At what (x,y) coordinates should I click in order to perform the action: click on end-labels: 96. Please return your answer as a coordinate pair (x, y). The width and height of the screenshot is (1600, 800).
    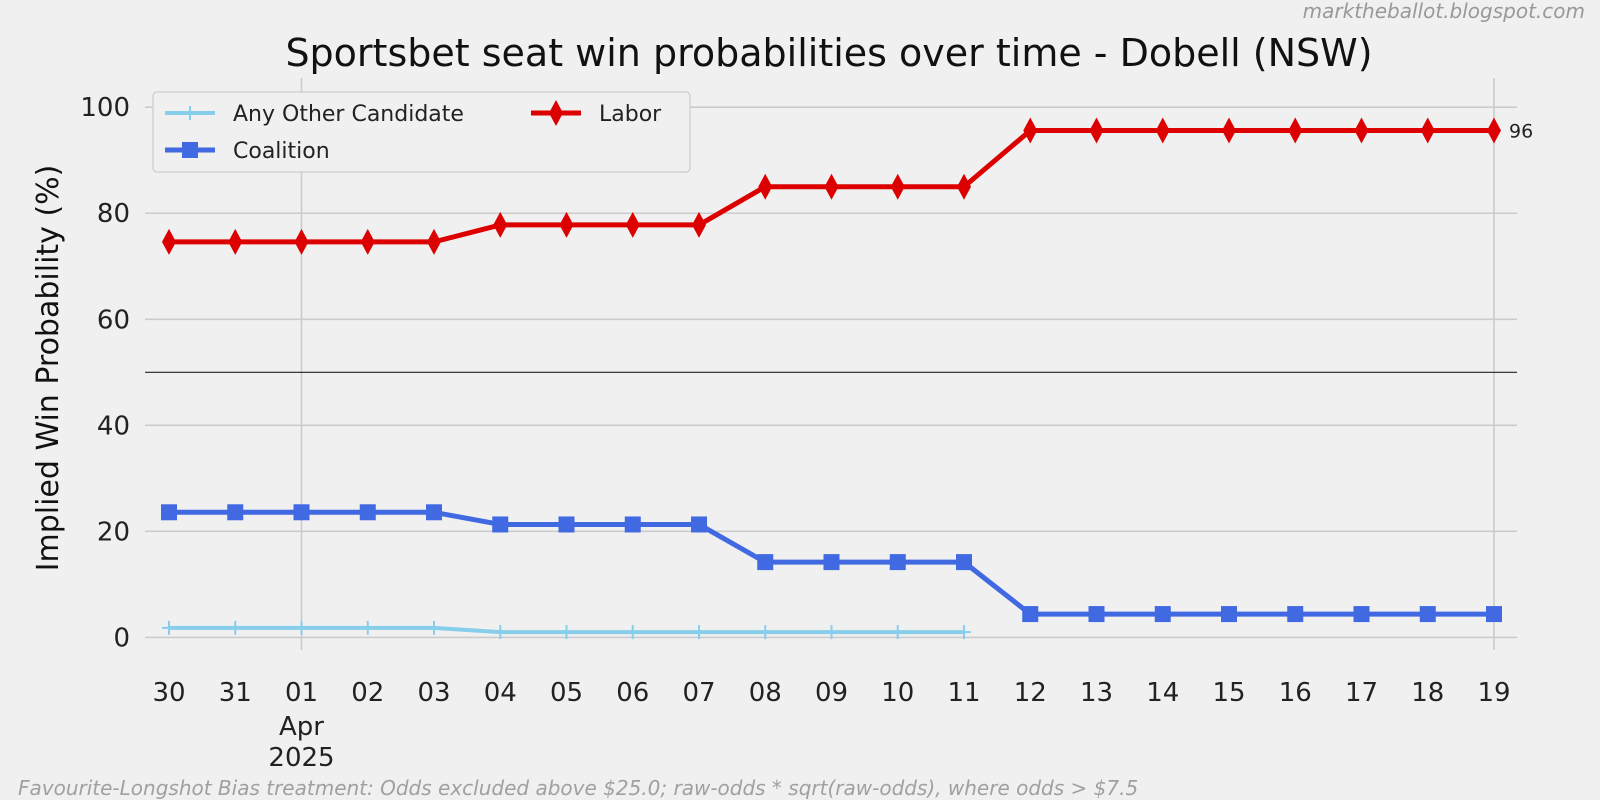
    Looking at the image, I should click on (1521, 132).